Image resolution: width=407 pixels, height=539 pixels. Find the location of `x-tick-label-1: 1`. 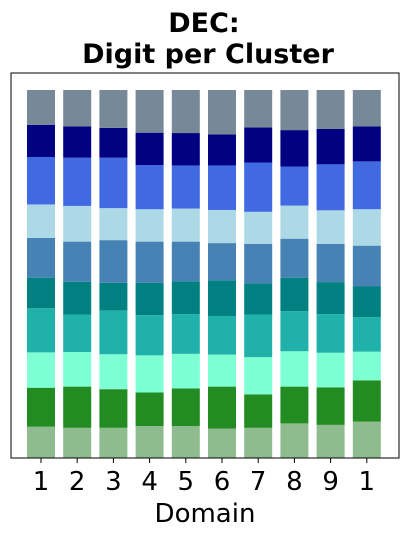

x-tick-label-1: 1 is located at coordinates (41, 482).